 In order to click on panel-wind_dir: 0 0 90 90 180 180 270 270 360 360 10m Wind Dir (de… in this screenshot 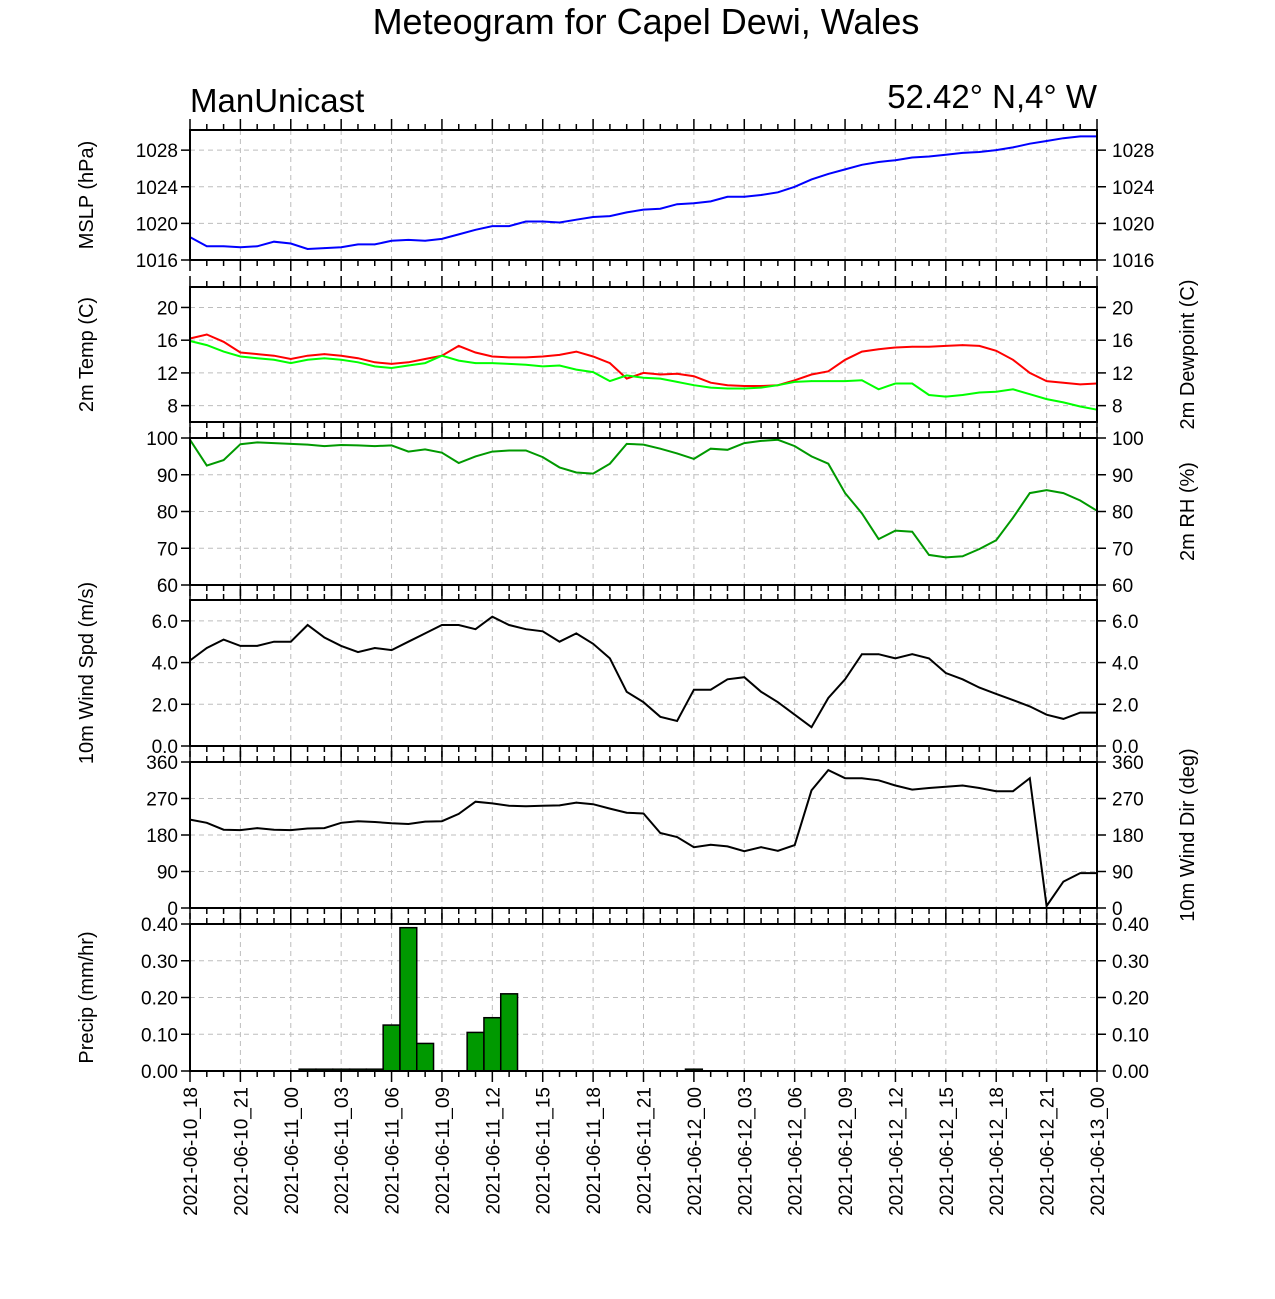, I will do `click(672, 834)`.